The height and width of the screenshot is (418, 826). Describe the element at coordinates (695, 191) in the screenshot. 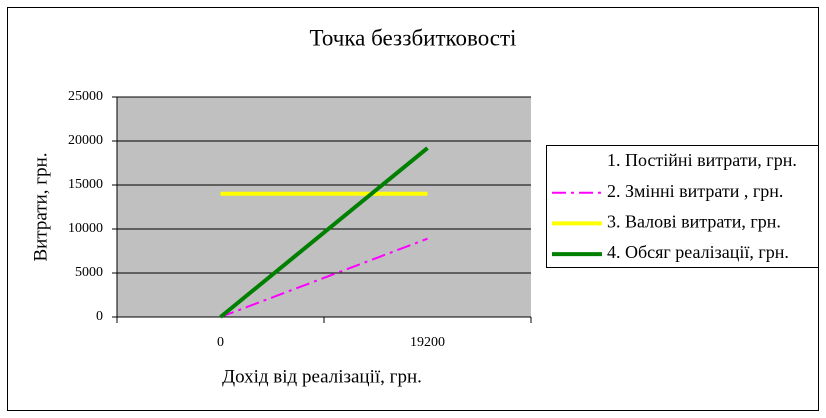

I see `legend-label: 2. Змінні витрати , грн.` at that location.